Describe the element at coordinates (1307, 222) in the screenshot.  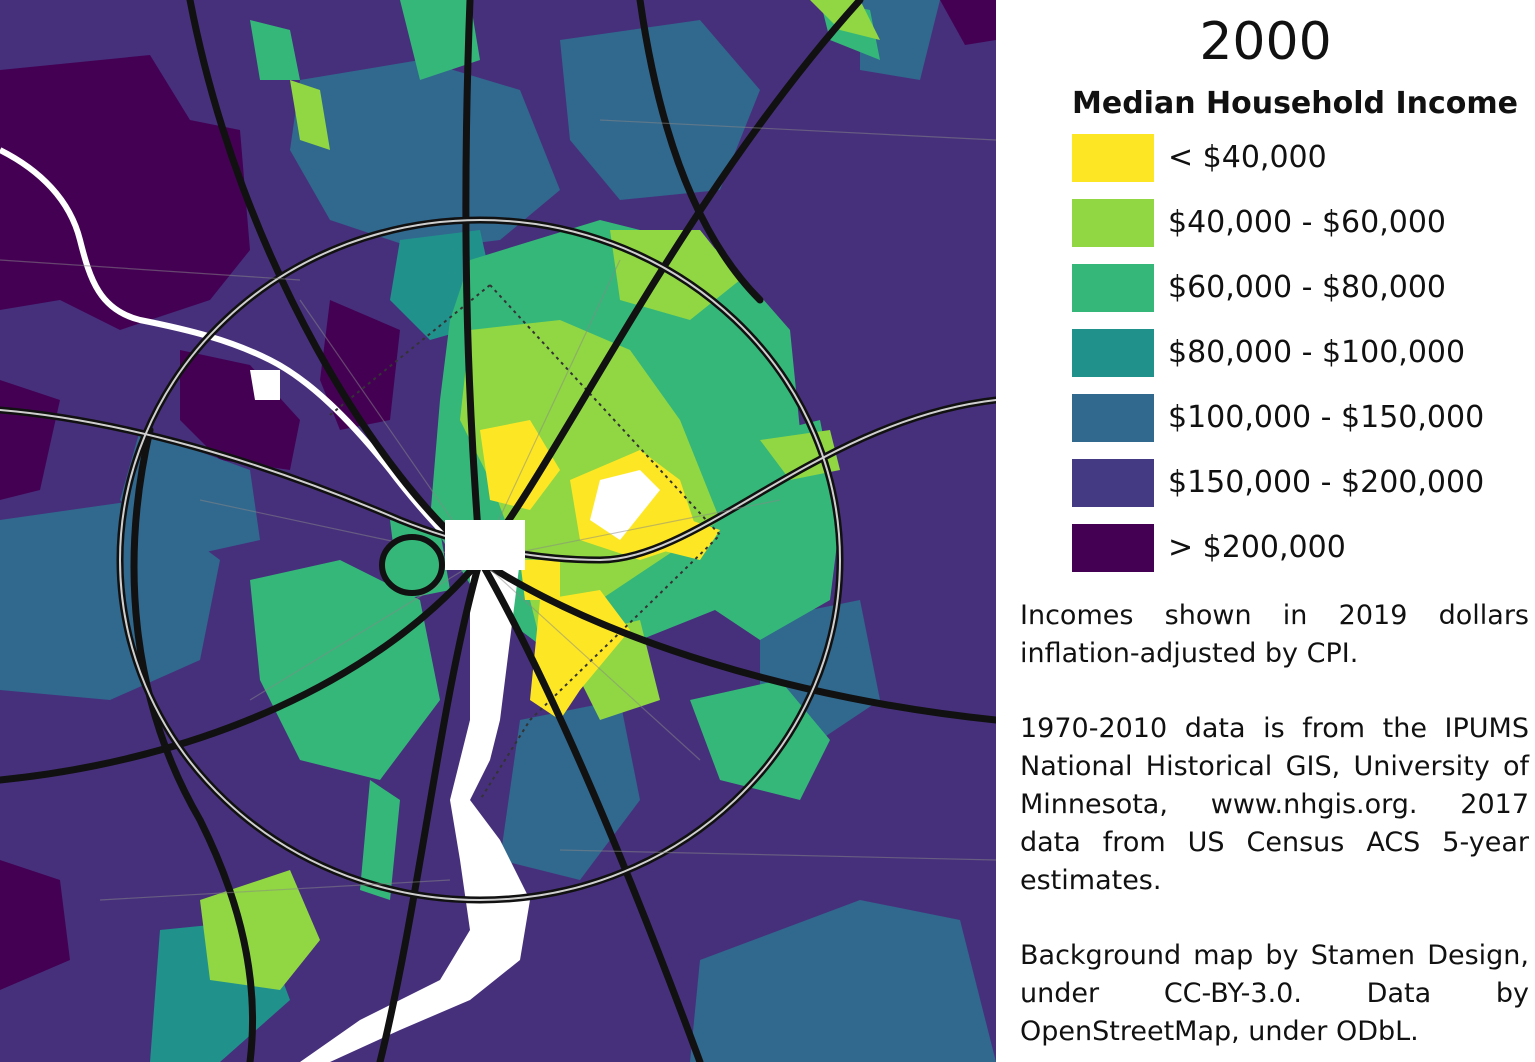
I see `legend-label: $40,000 - $60,000` at that location.